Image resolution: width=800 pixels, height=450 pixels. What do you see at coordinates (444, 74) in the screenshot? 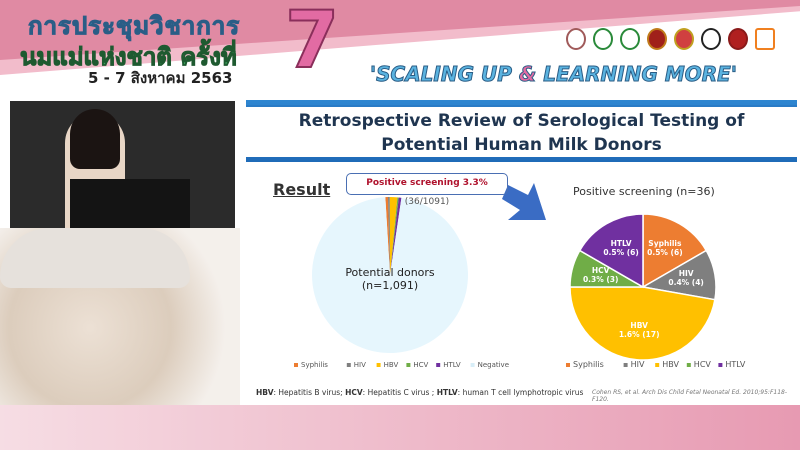
I see `slogan-a: 'SCALING UP` at bounding box center [444, 74].